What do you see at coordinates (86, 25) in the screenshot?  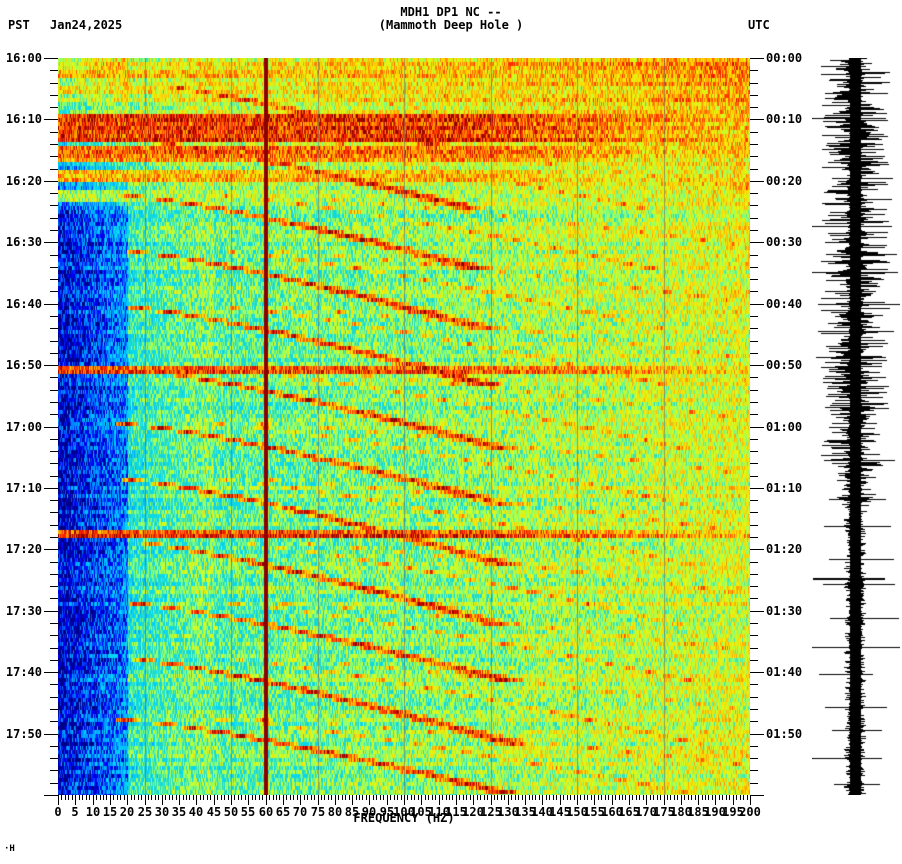 I see `date-label: Jan24,2025` at bounding box center [86, 25].